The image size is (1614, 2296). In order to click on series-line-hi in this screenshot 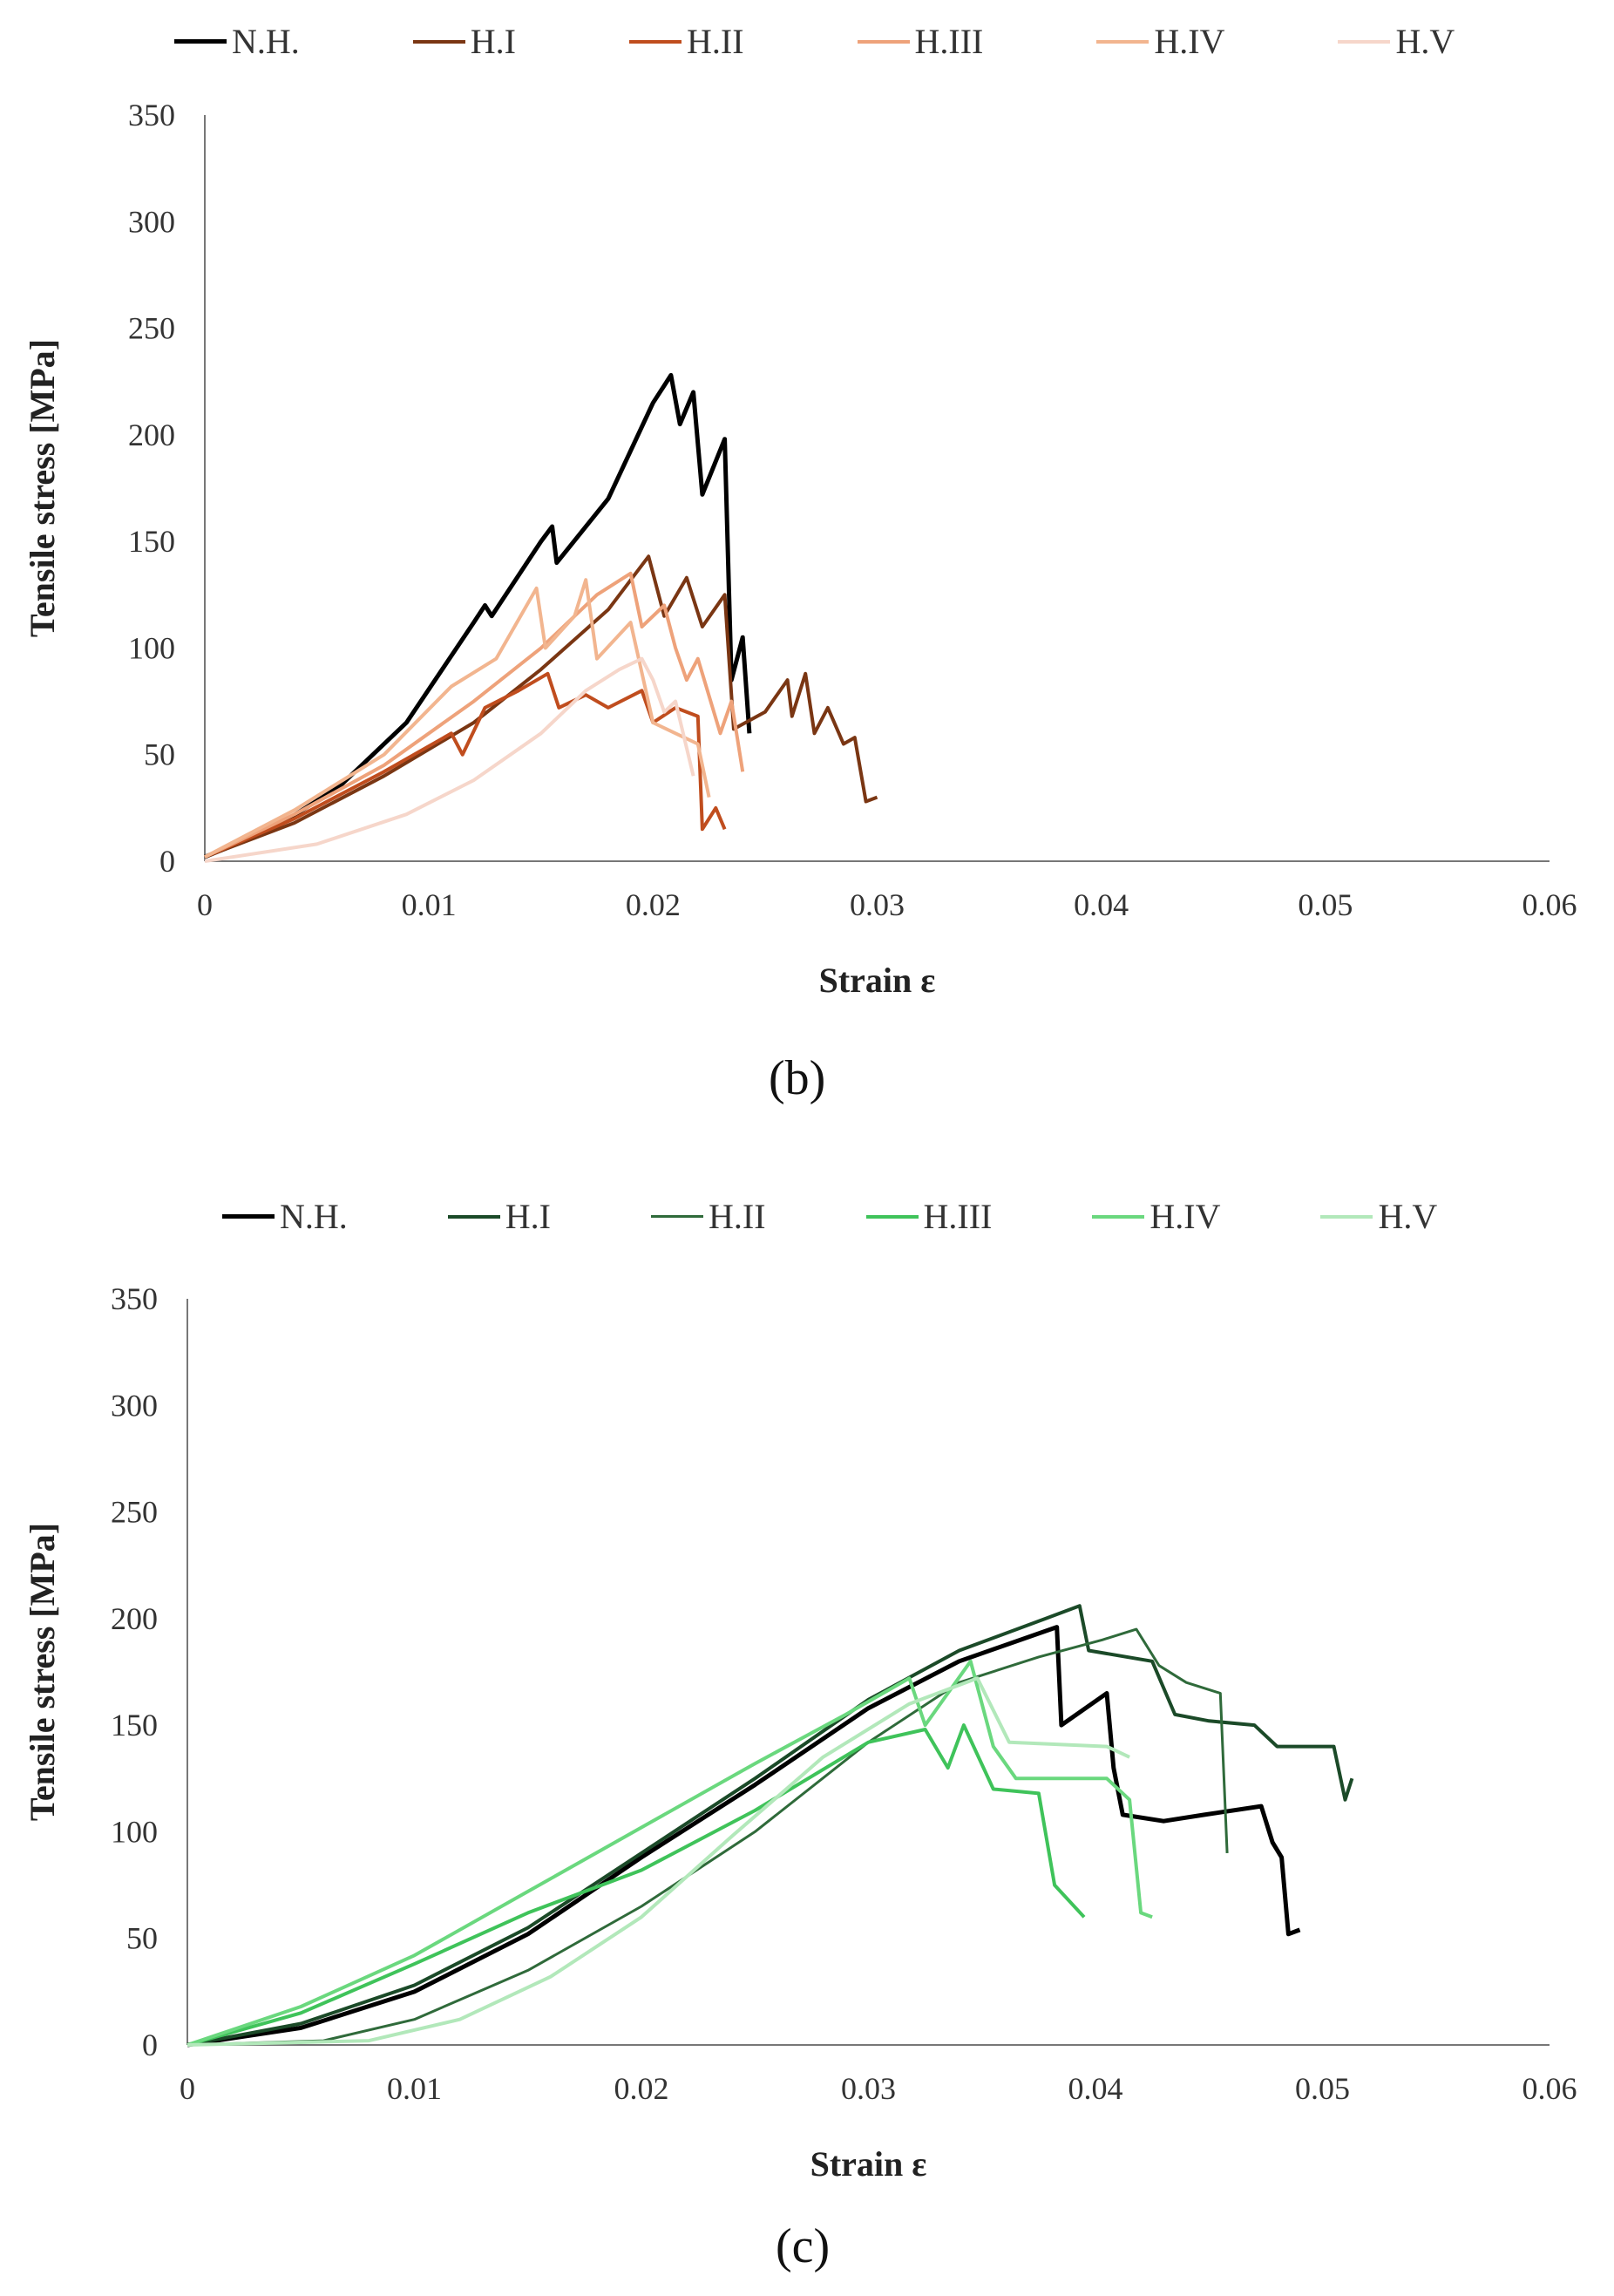, I will do `click(770, 1825)`.